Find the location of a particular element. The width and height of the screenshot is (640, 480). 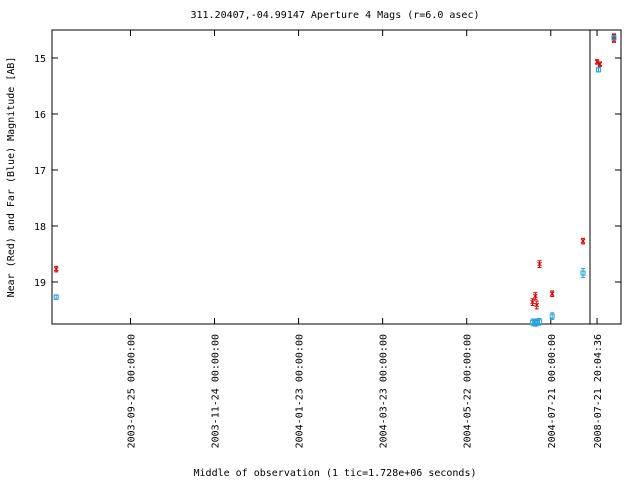

y-tick-label: 18 is located at coordinates (40, 227).